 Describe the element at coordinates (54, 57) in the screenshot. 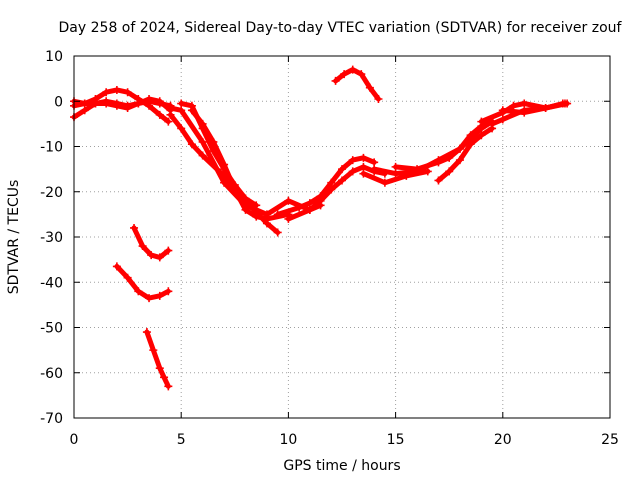

I see `y-tick-label: 10` at that location.